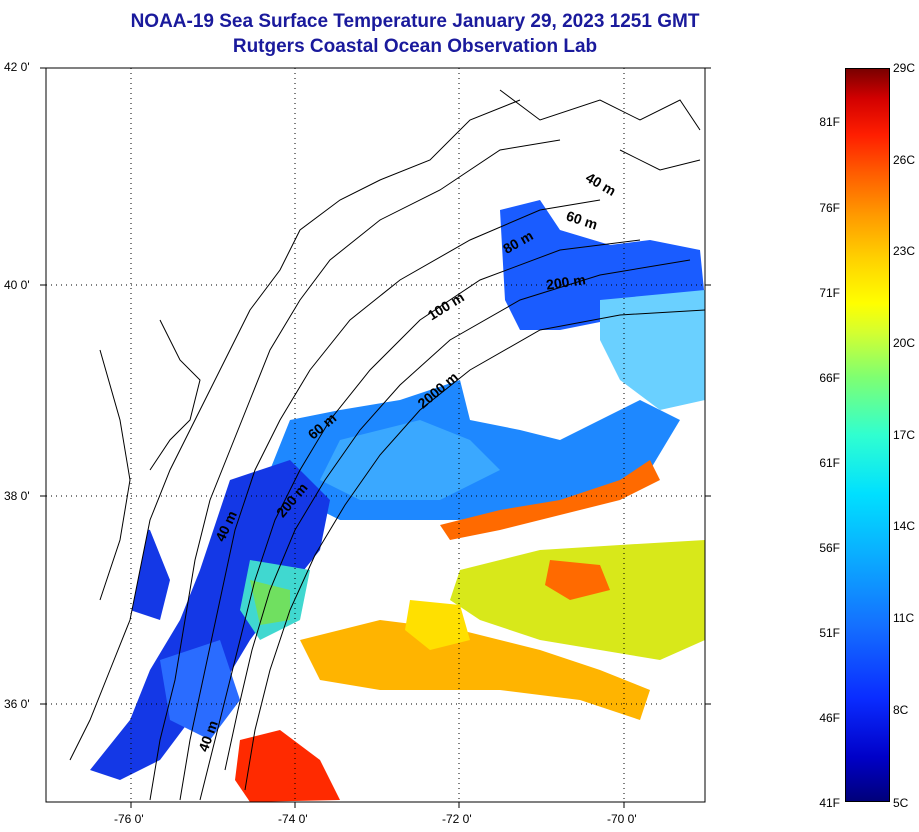  Describe the element at coordinates (904, 68) in the screenshot. I see `colorbar-c-label: 29C` at that location.